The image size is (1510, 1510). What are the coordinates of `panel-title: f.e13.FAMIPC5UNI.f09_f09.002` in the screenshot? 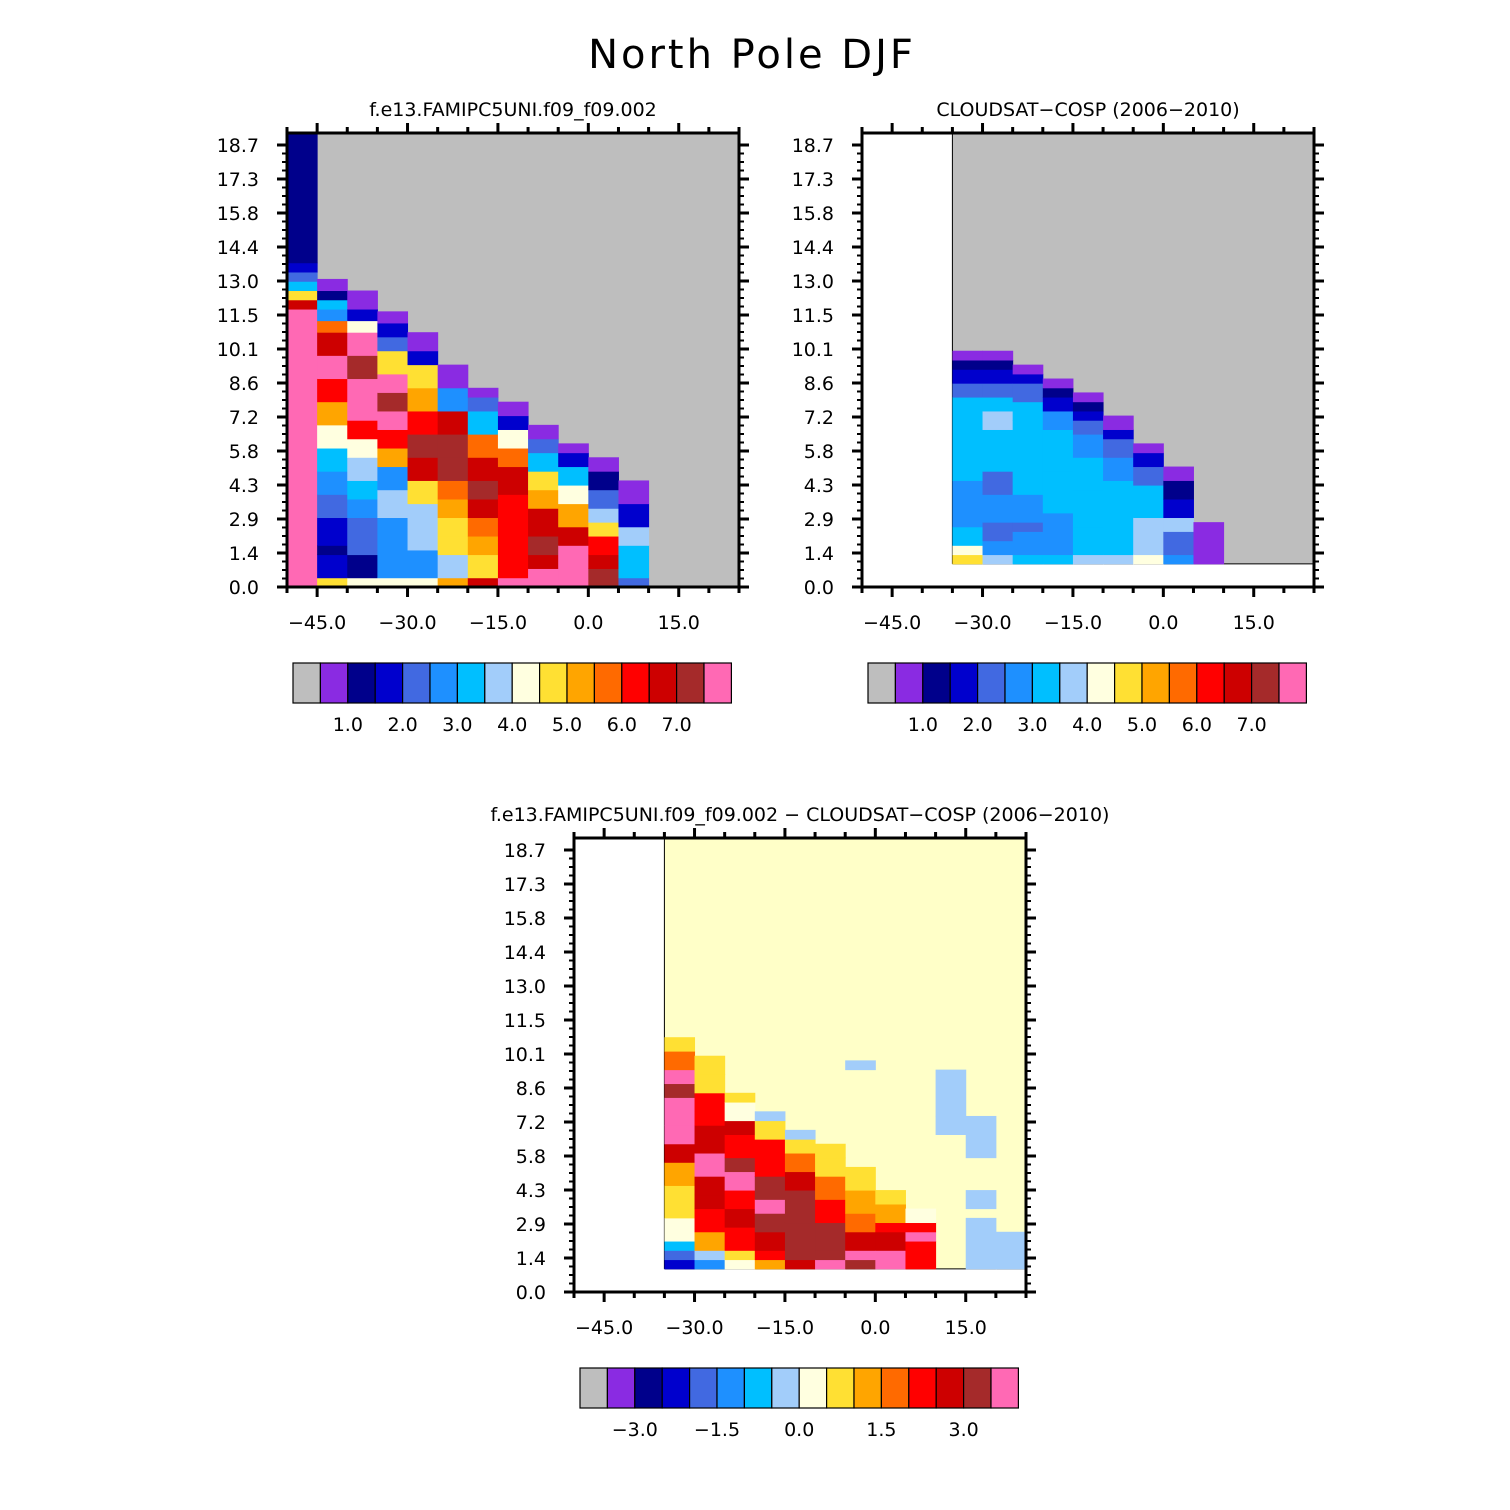 It's located at (513, 110).